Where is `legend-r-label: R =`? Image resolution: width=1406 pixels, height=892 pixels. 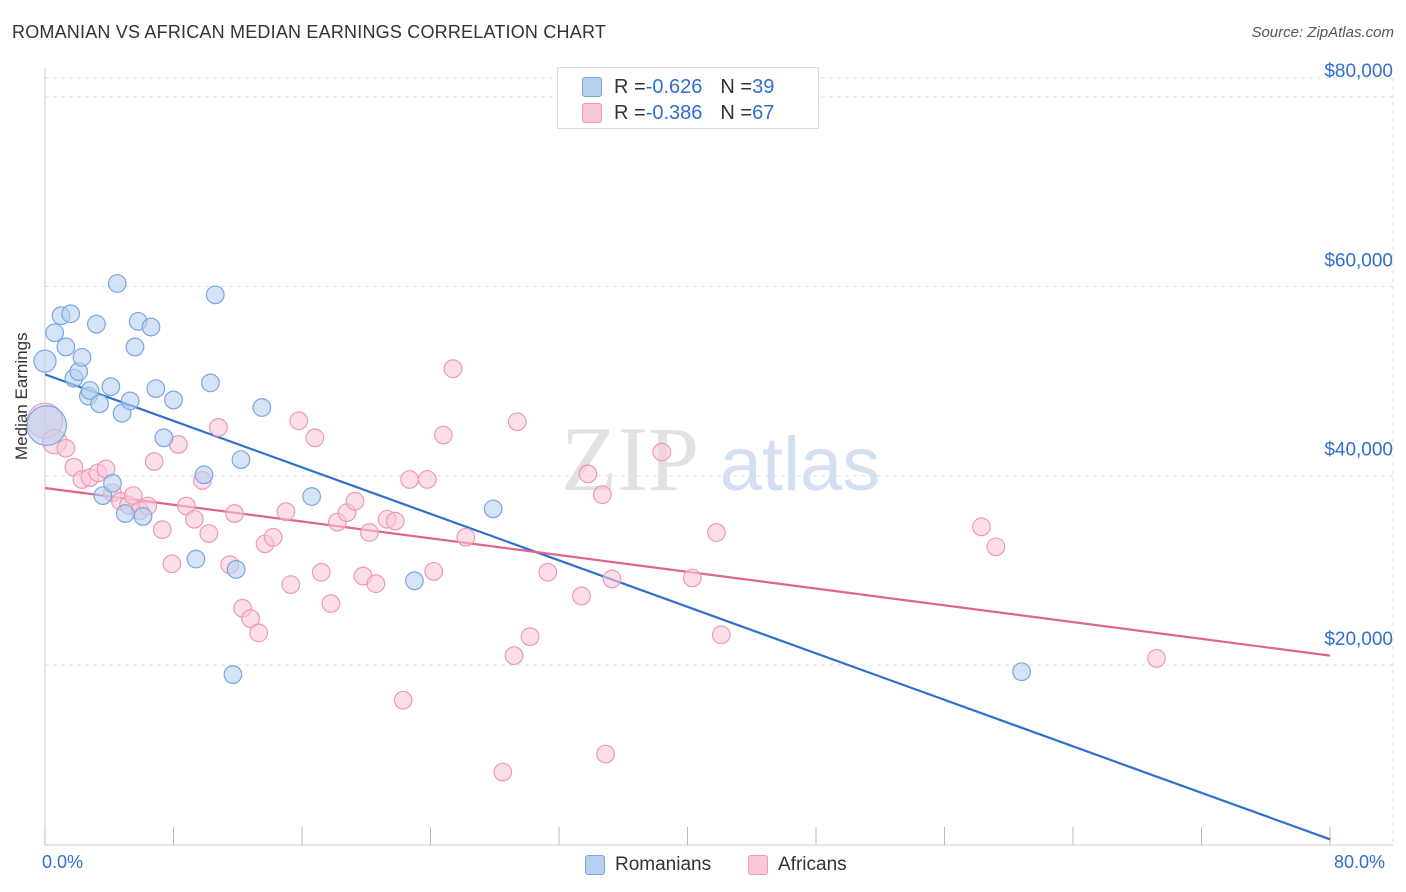 legend-r-label: R = is located at coordinates (630, 86).